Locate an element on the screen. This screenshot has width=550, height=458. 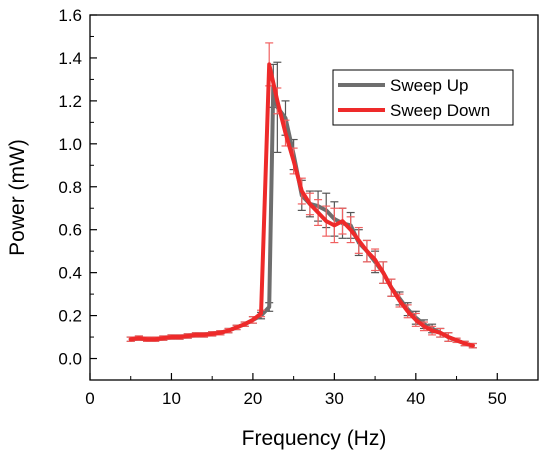
x-tick-label: 20 is located at coordinates (252, 398).